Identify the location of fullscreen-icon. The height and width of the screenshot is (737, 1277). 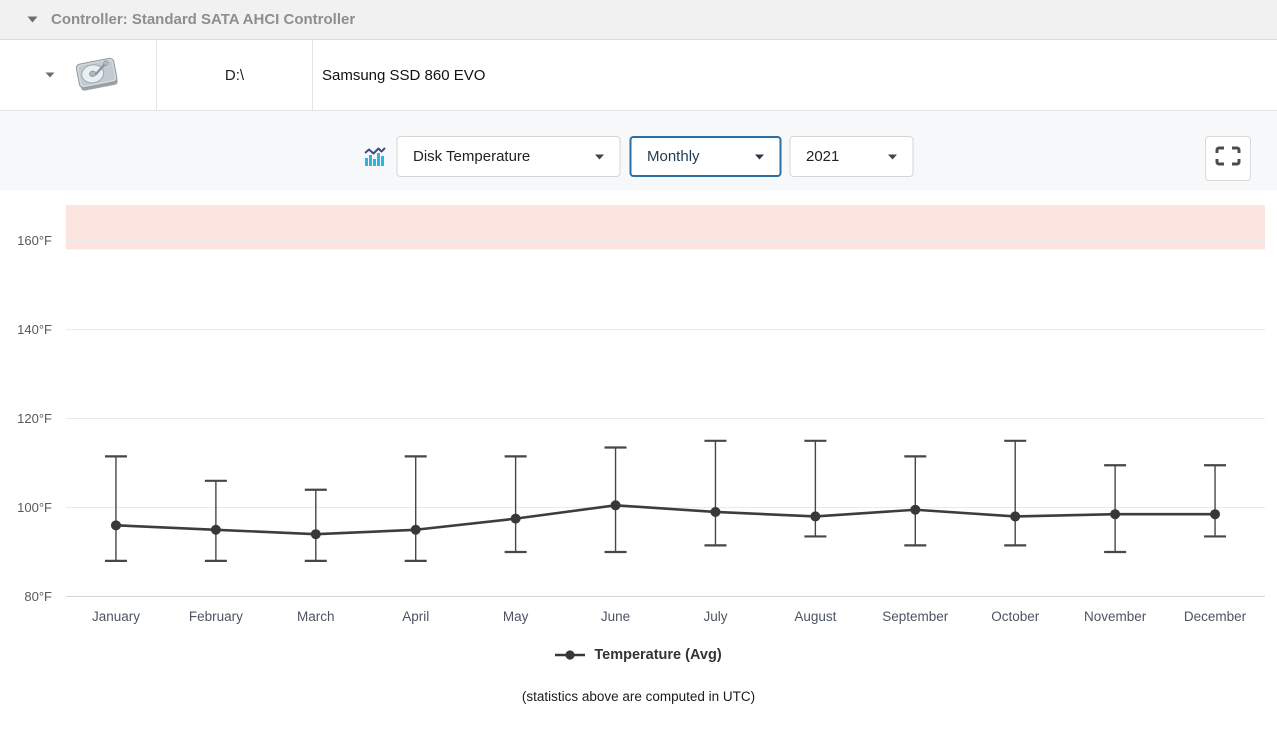
(1228, 158).